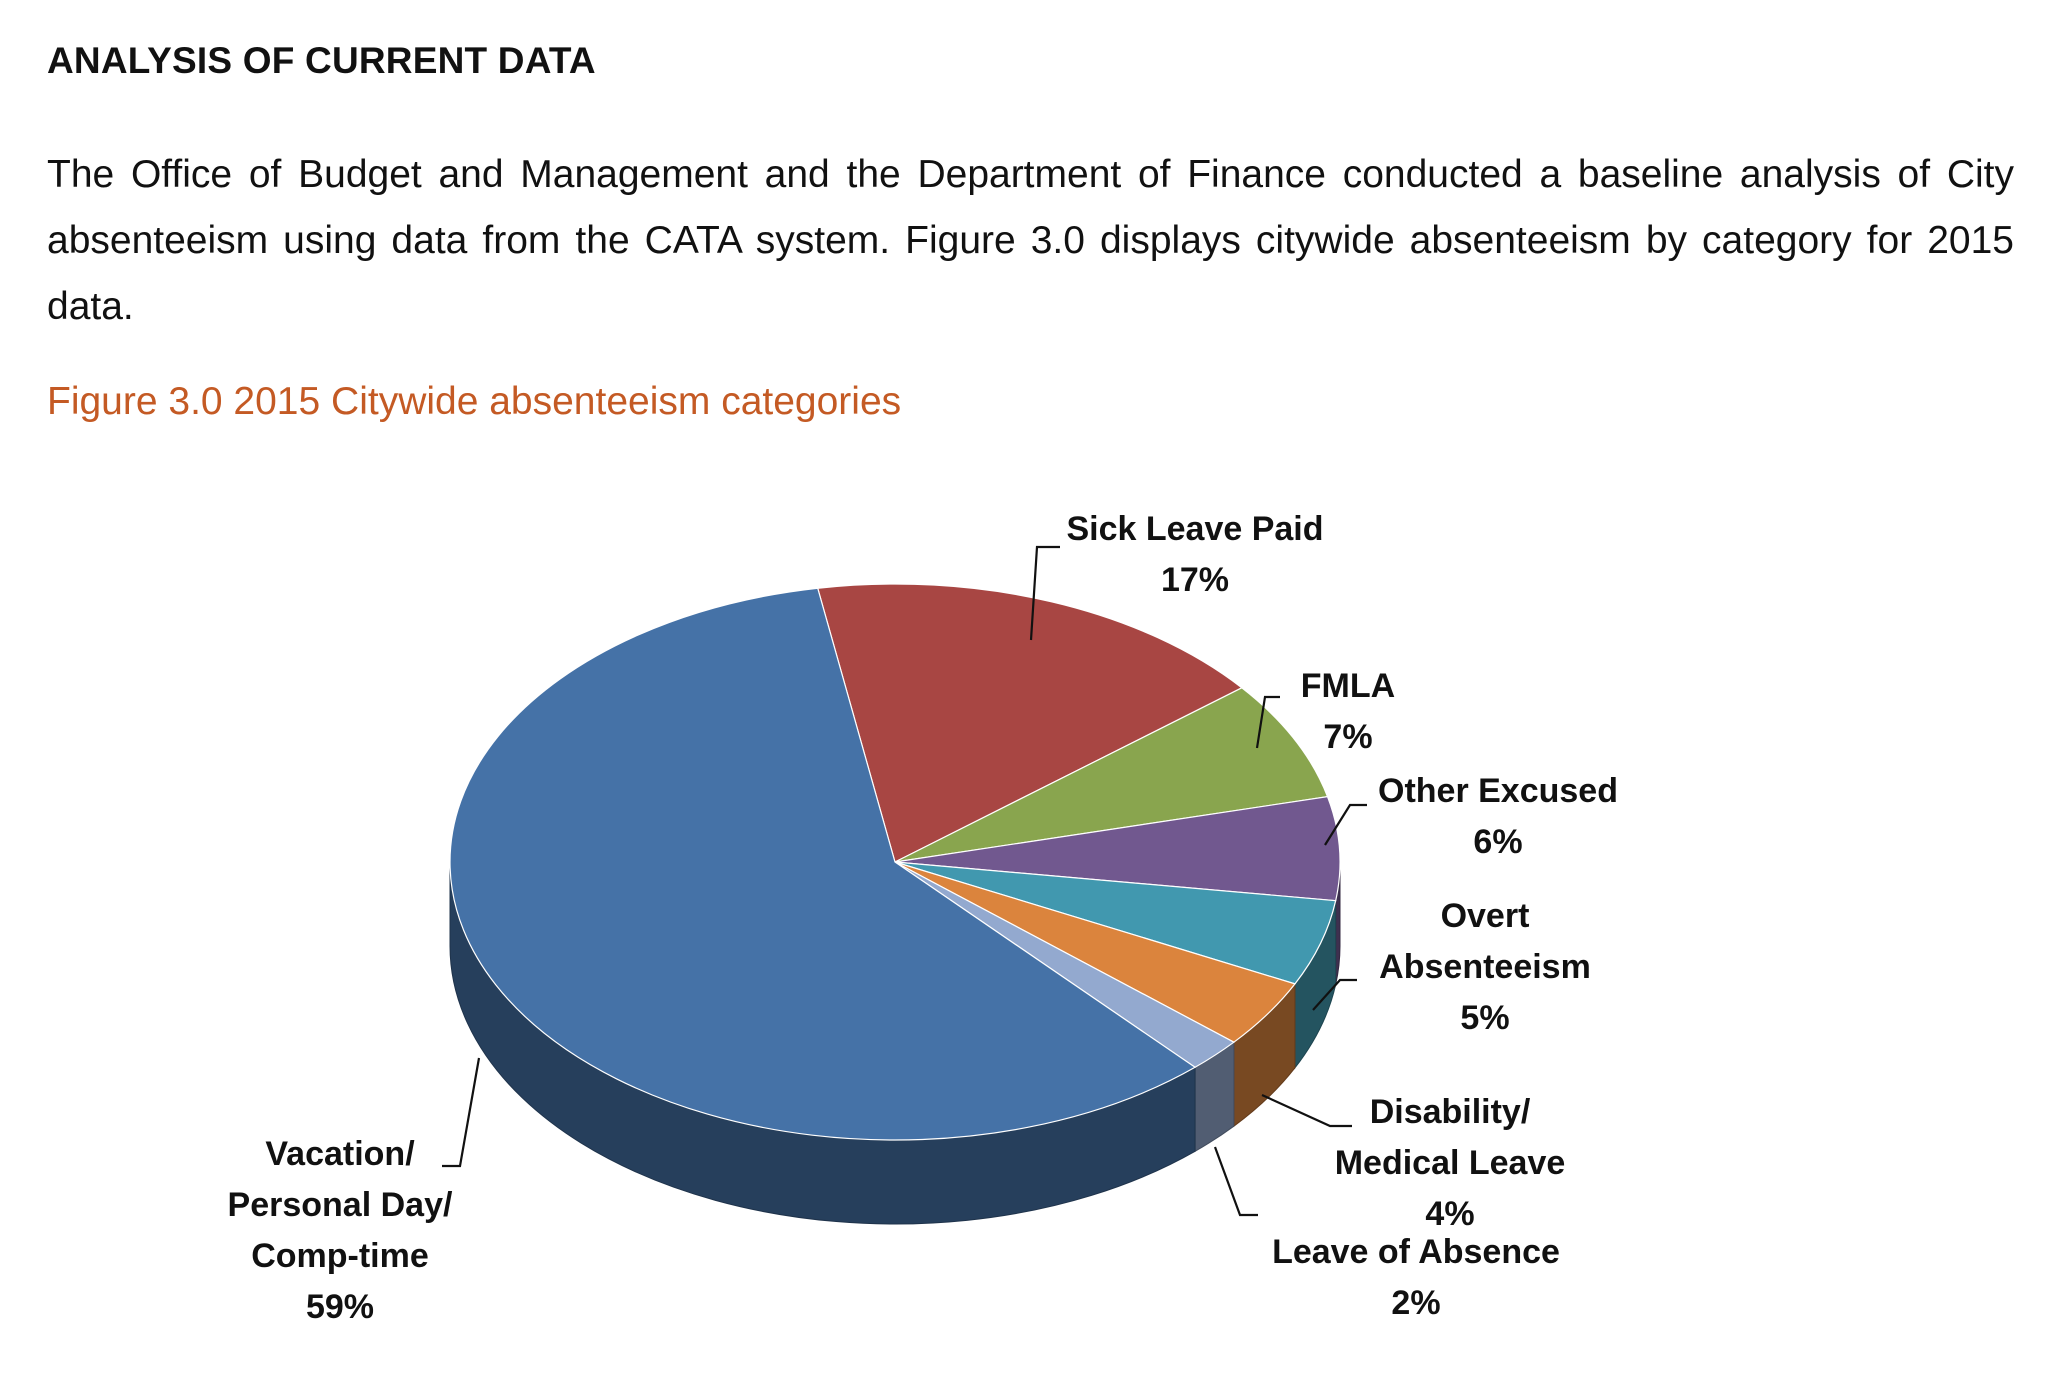 The image size is (2051, 1381). Describe the element at coordinates (1348, 686) in the screenshot. I see `slice-label-line: FMLA` at that location.